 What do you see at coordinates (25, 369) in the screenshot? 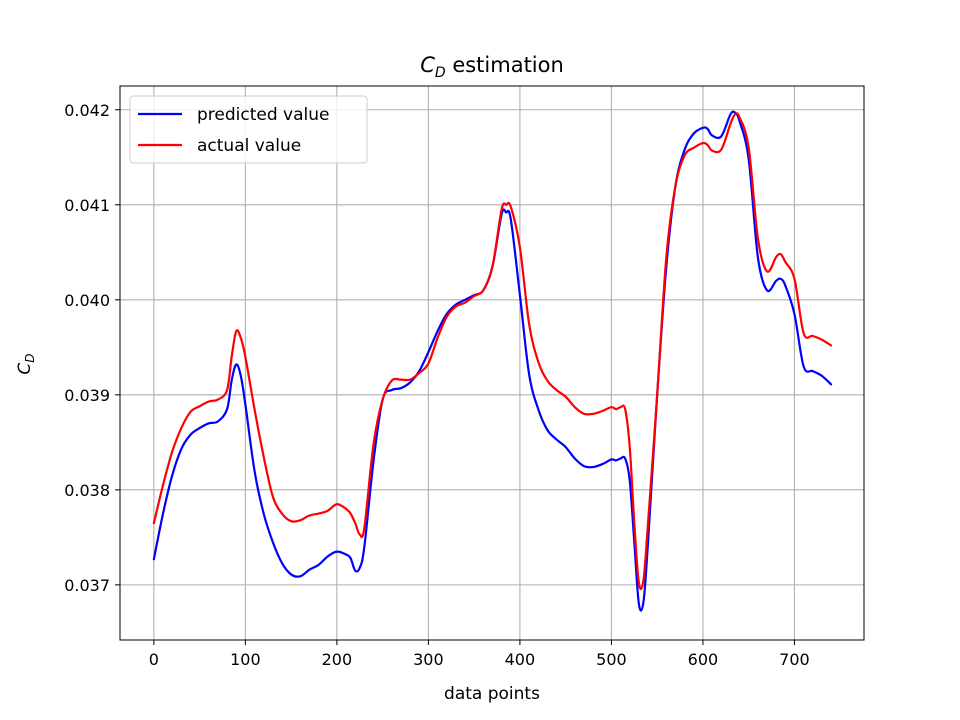
I see `y-axis-label-main: C` at bounding box center [25, 369].